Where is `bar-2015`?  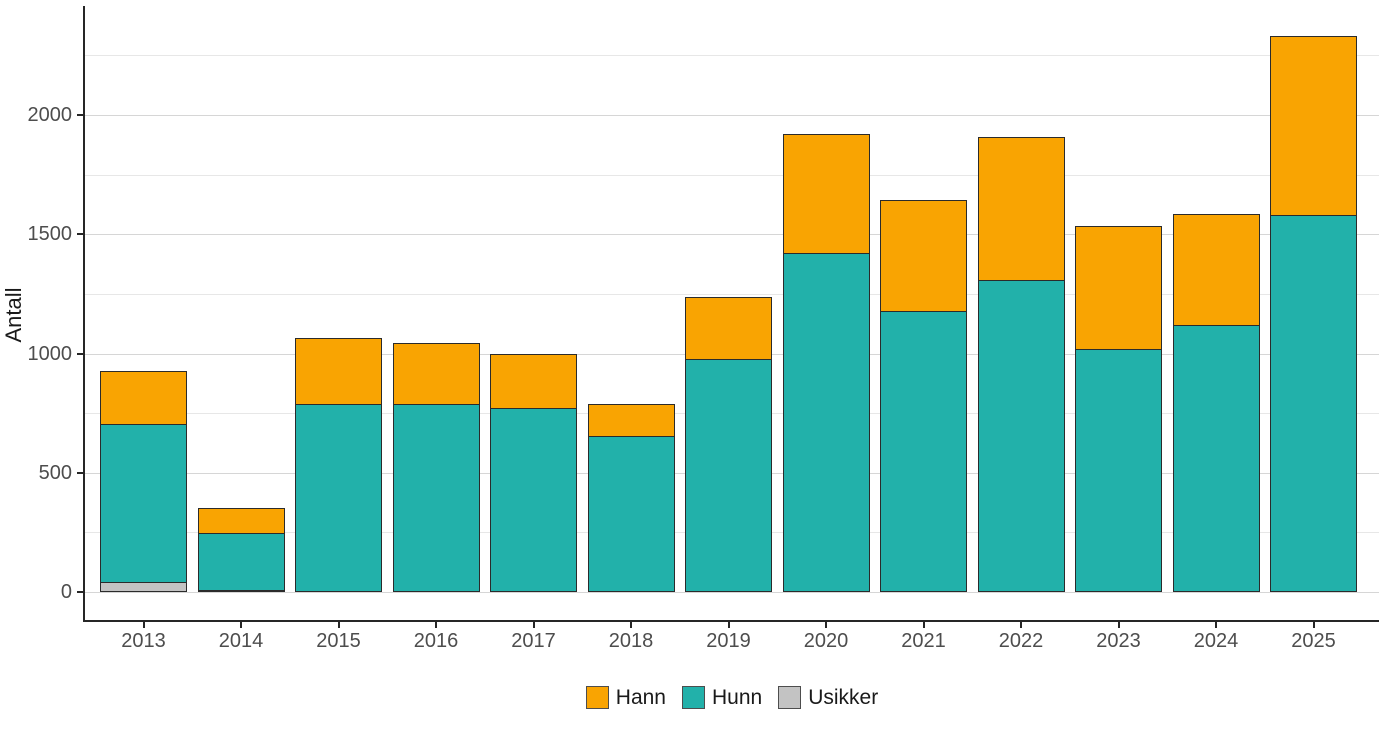 bar-2015 is located at coordinates (338, 465).